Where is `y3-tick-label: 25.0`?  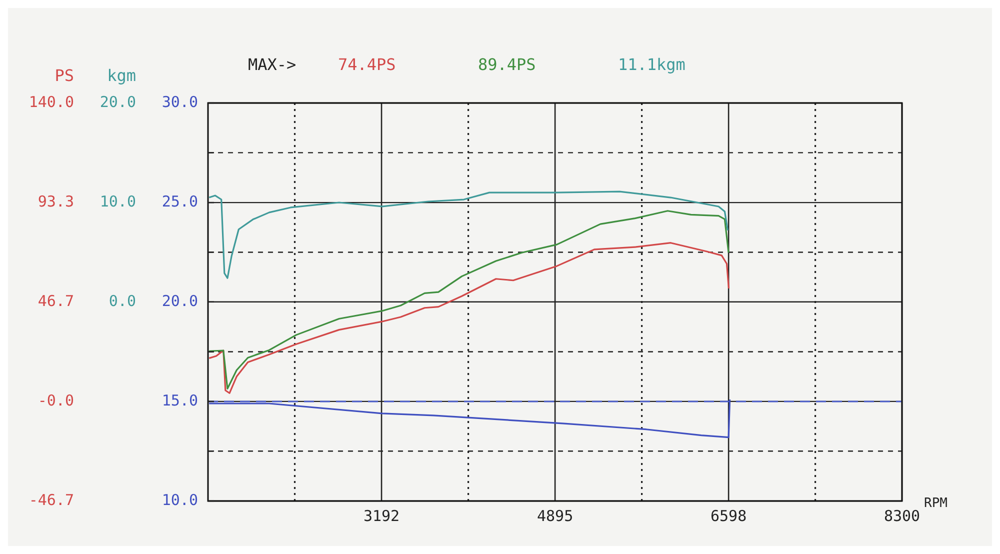
y3-tick-label: 25.0 is located at coordinates (180, 201).